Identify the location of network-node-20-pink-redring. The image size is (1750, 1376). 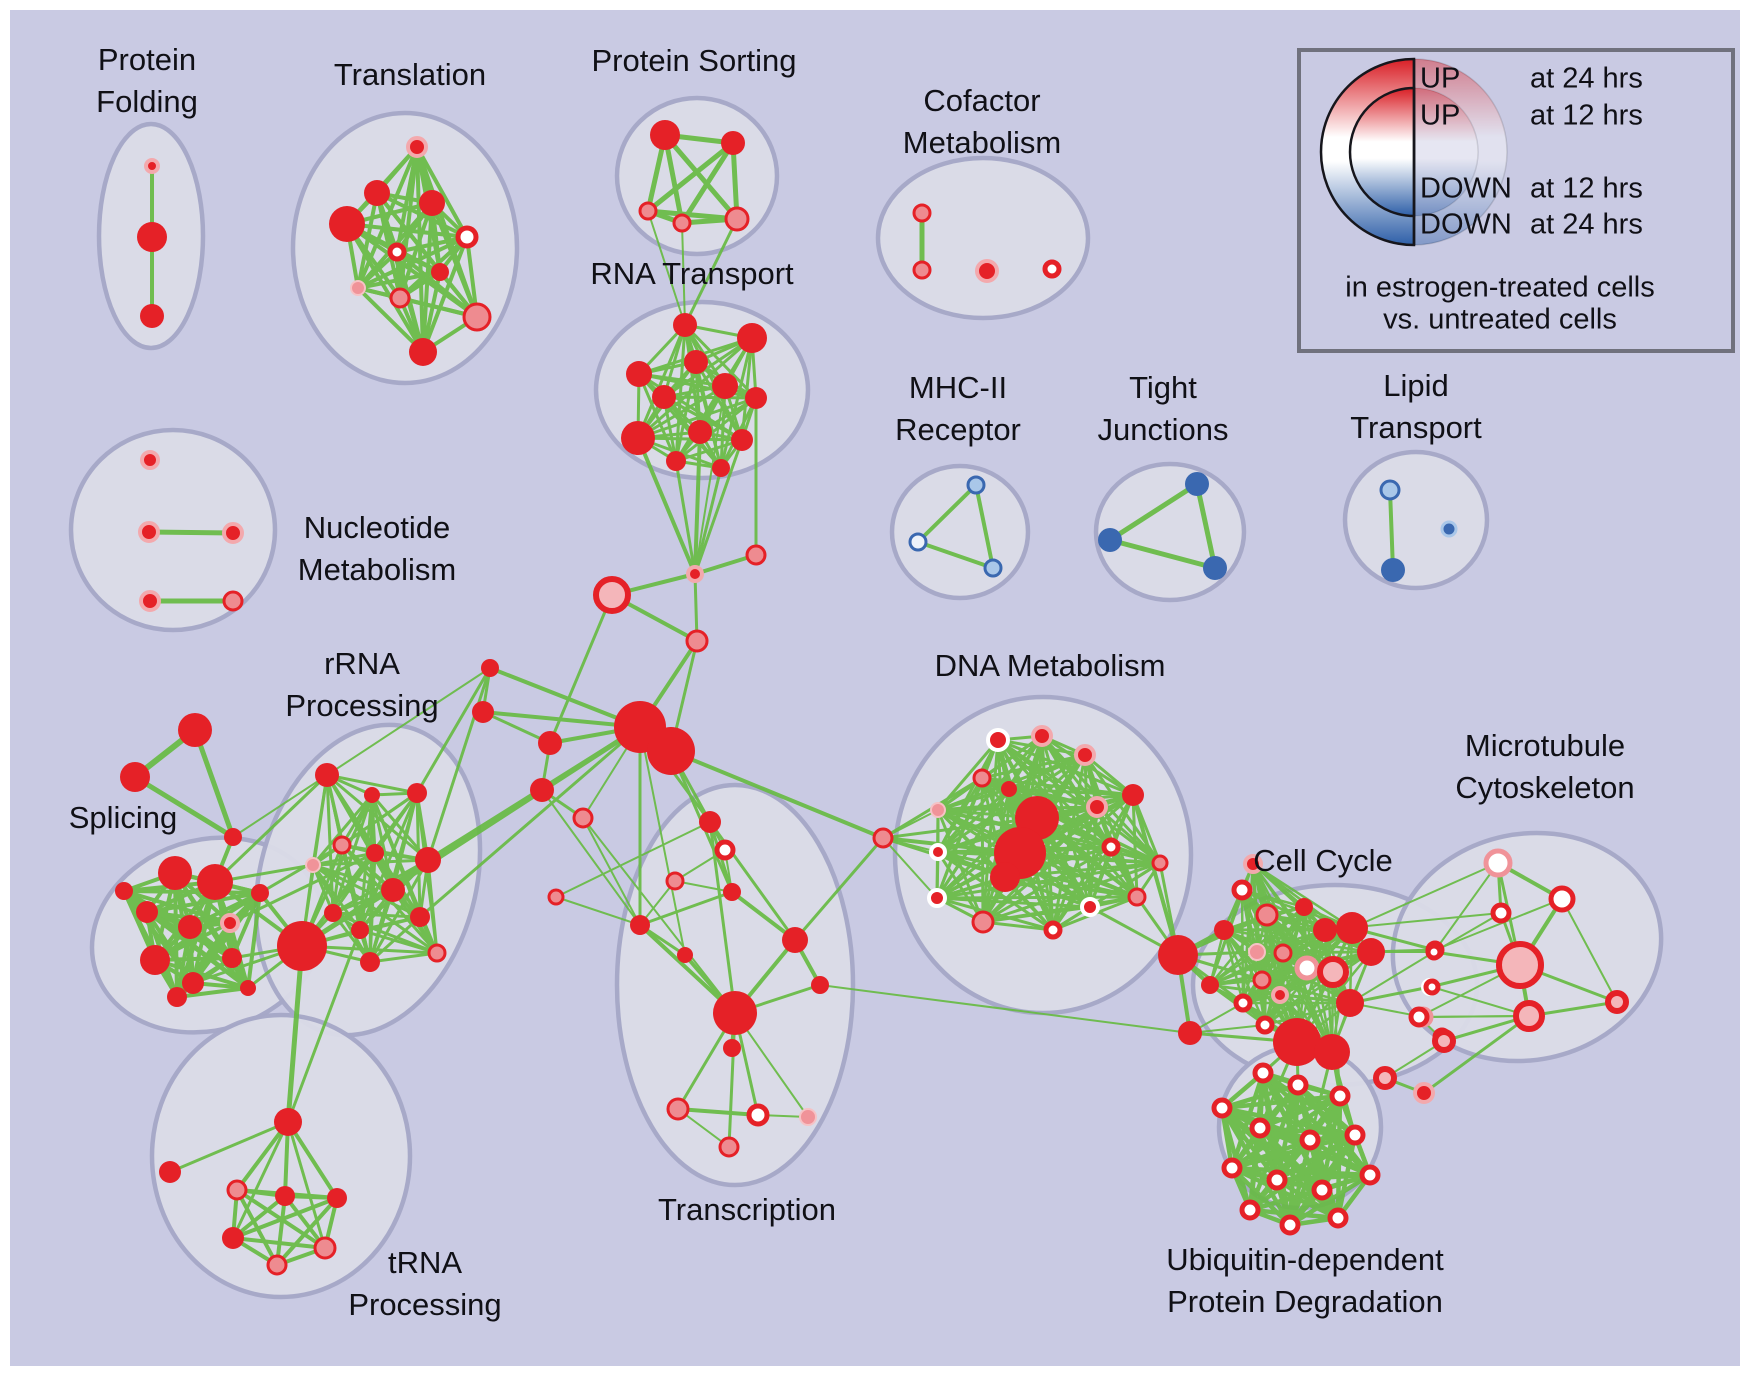
(922, 270).